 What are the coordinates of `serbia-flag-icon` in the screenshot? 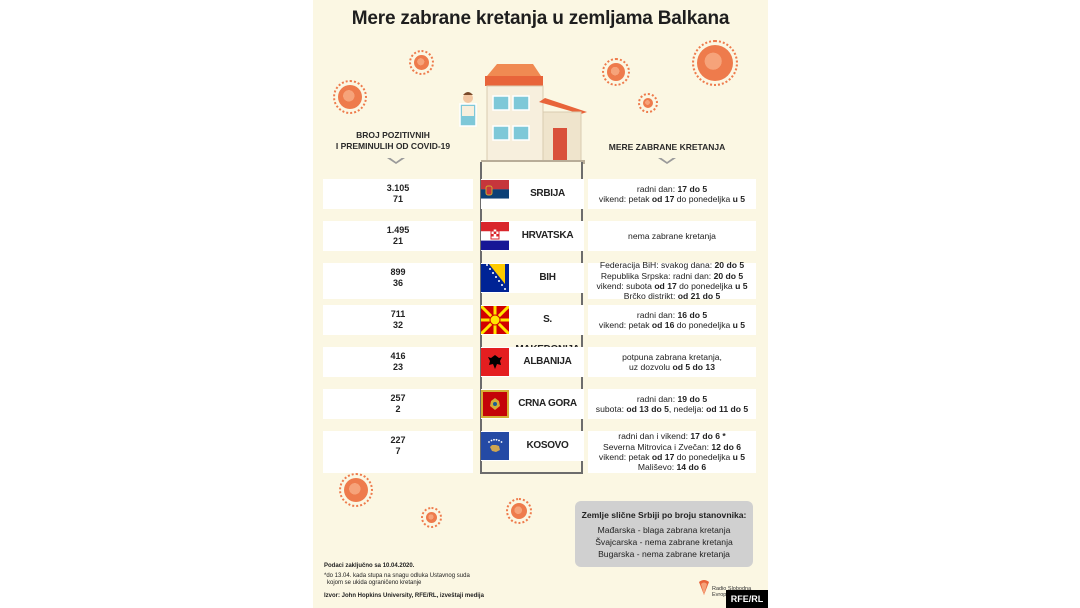 It's located at (495, 194).